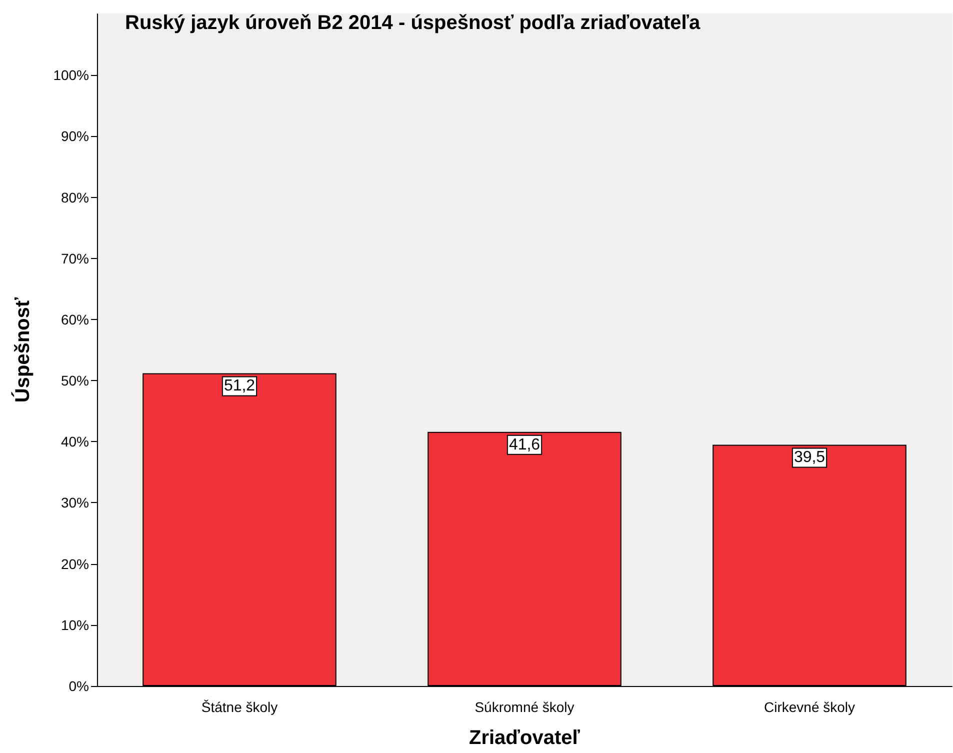  Describe the element at coordinates (240, 386) in the screenshot. I see `data-label: 51,2` at that location.